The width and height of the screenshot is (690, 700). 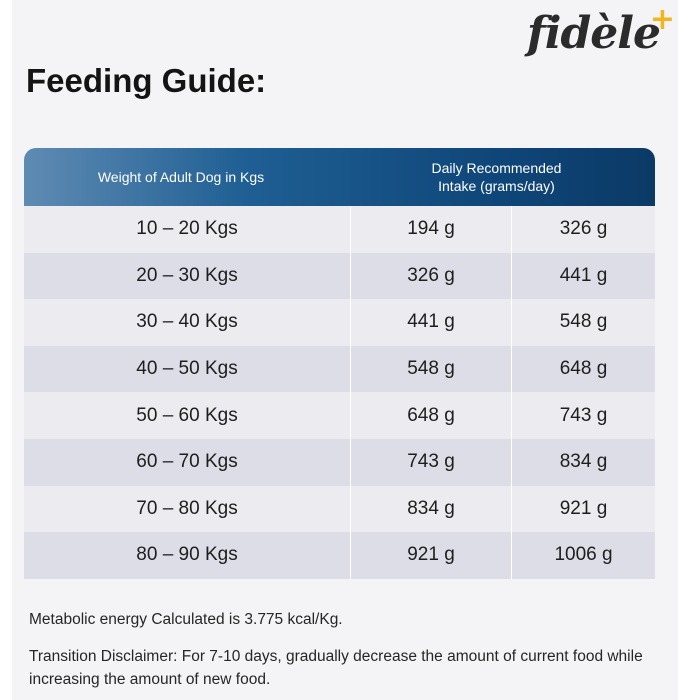 I want to click on weight-cell: 50 – 60 Kgs, so click(x=187, y=415).